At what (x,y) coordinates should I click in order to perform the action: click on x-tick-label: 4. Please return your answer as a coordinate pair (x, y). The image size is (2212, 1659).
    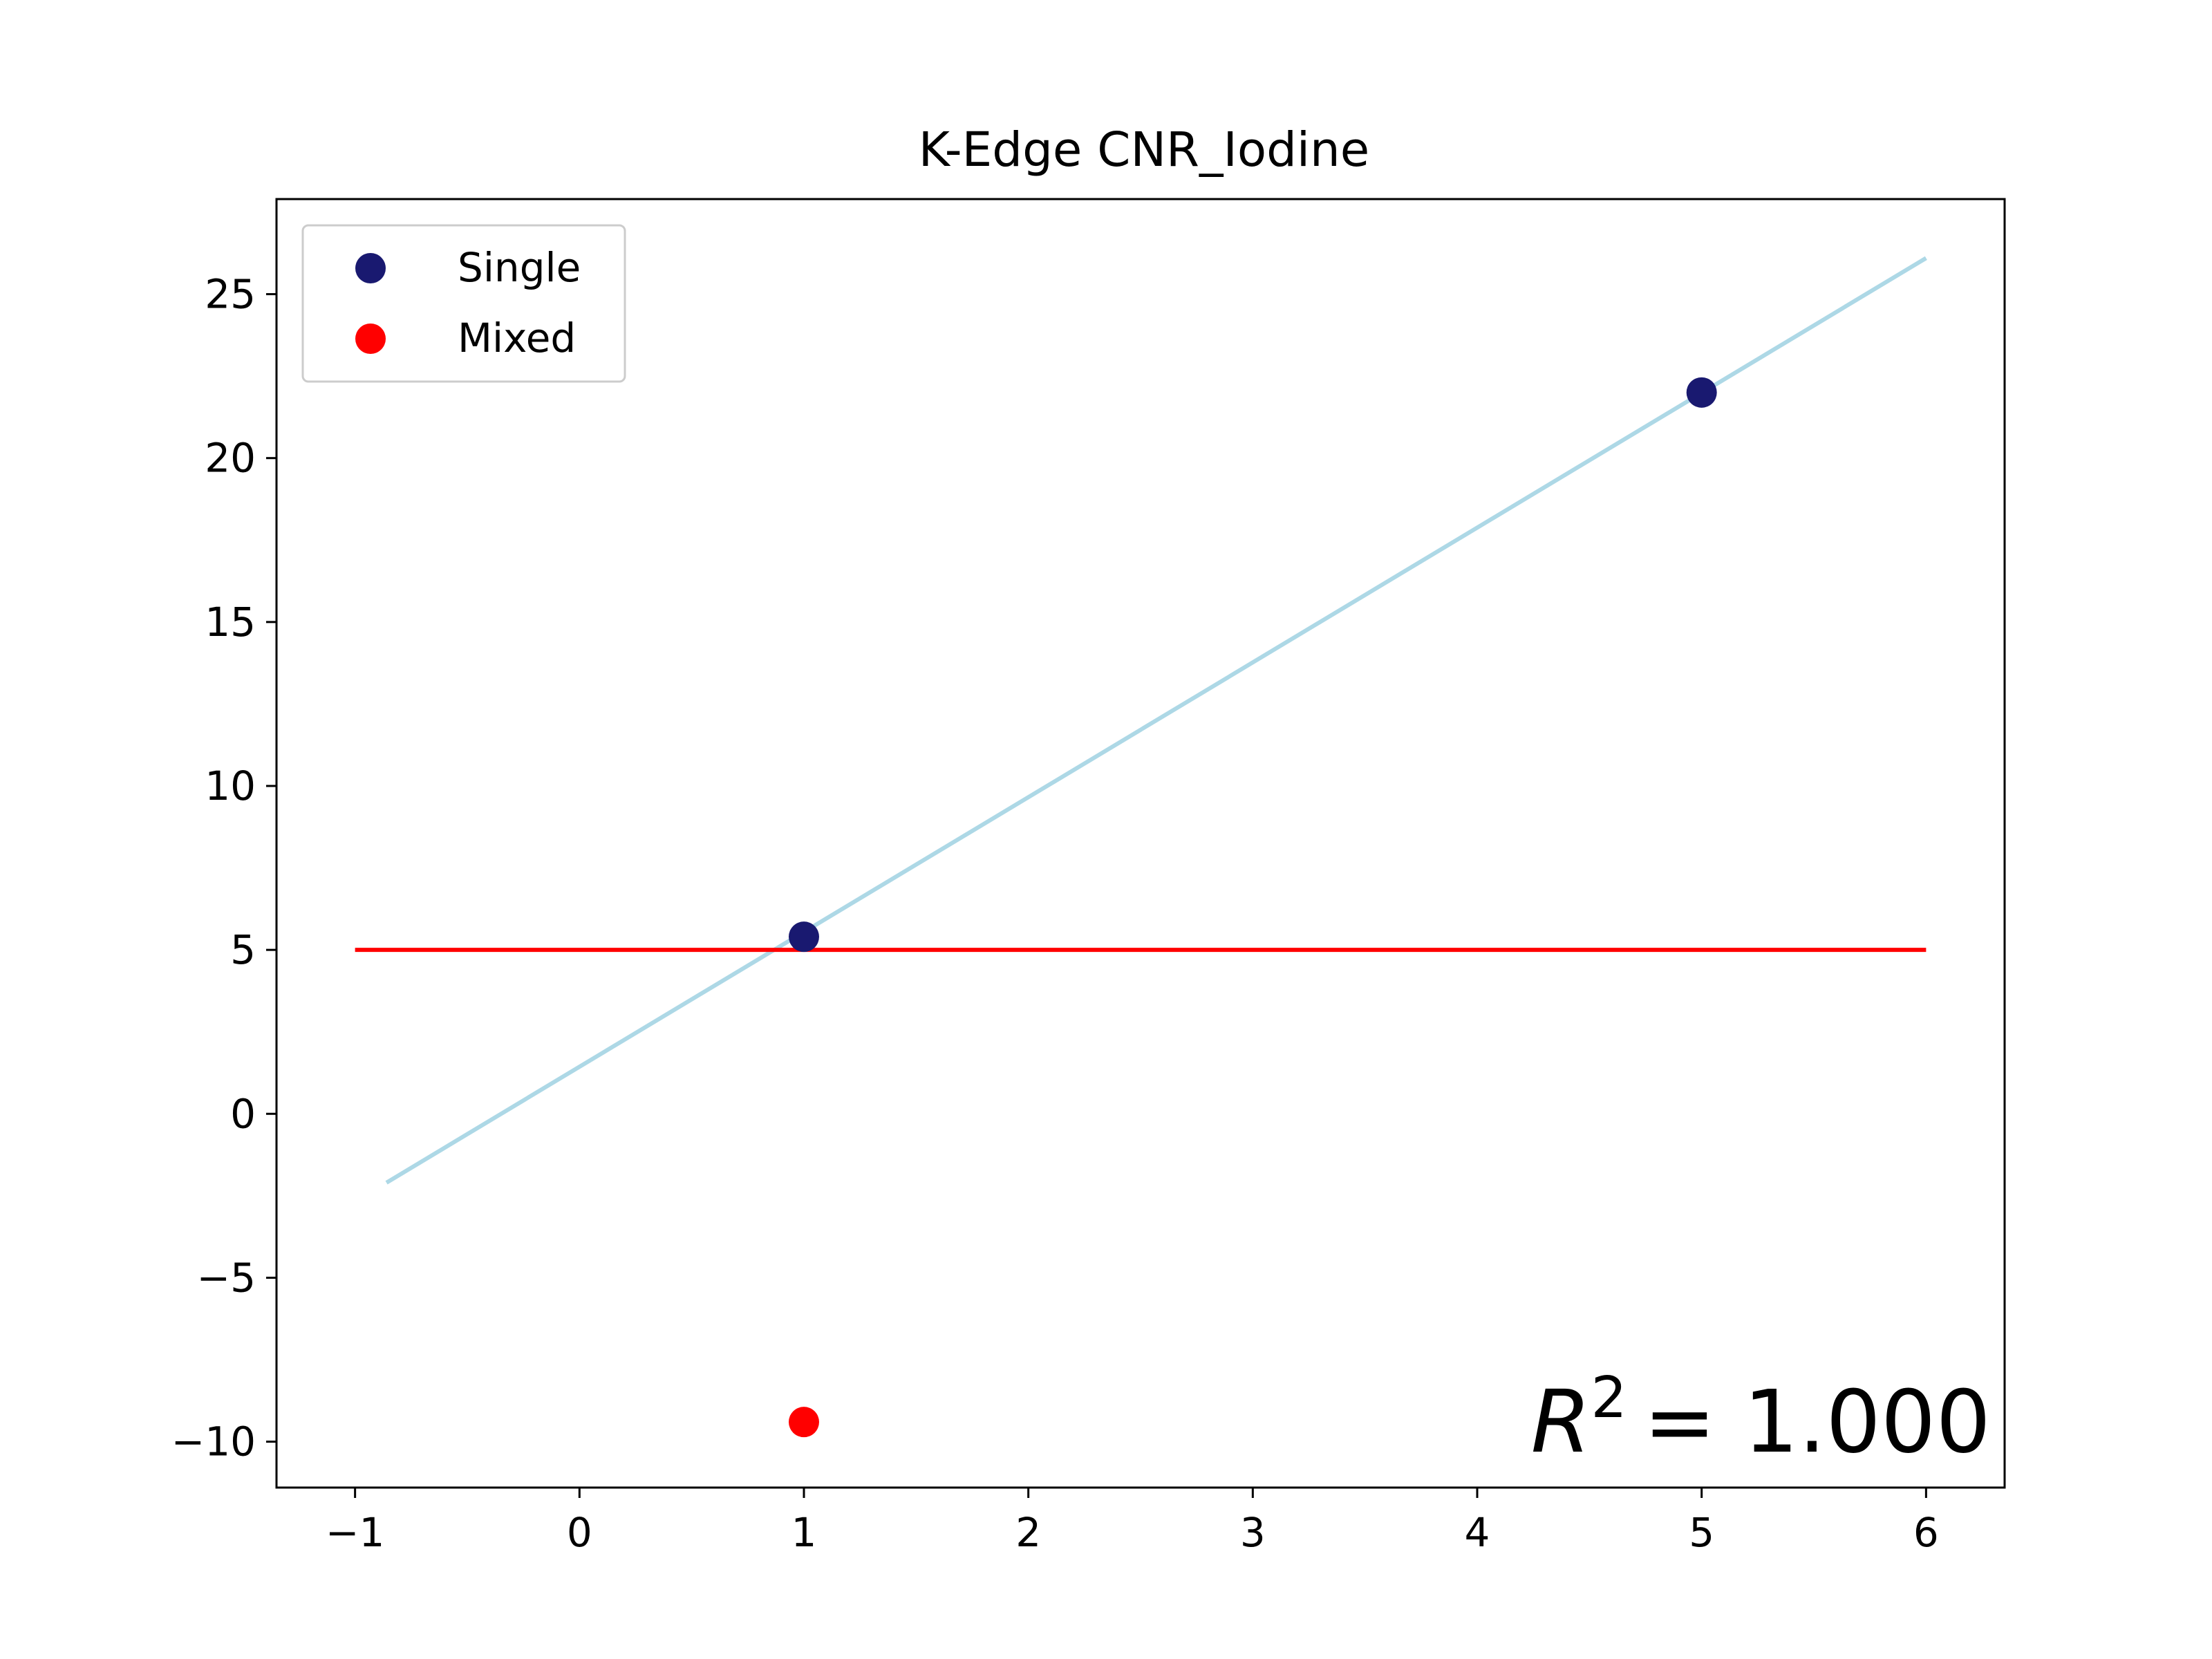
    Looking at the image, I should click on (1478, 1532).